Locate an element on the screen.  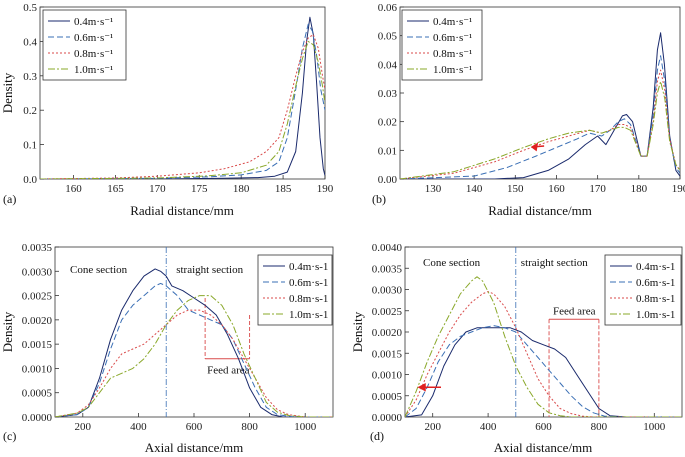
y-tick-label: 0.02 is located at coordinates (387, 123).